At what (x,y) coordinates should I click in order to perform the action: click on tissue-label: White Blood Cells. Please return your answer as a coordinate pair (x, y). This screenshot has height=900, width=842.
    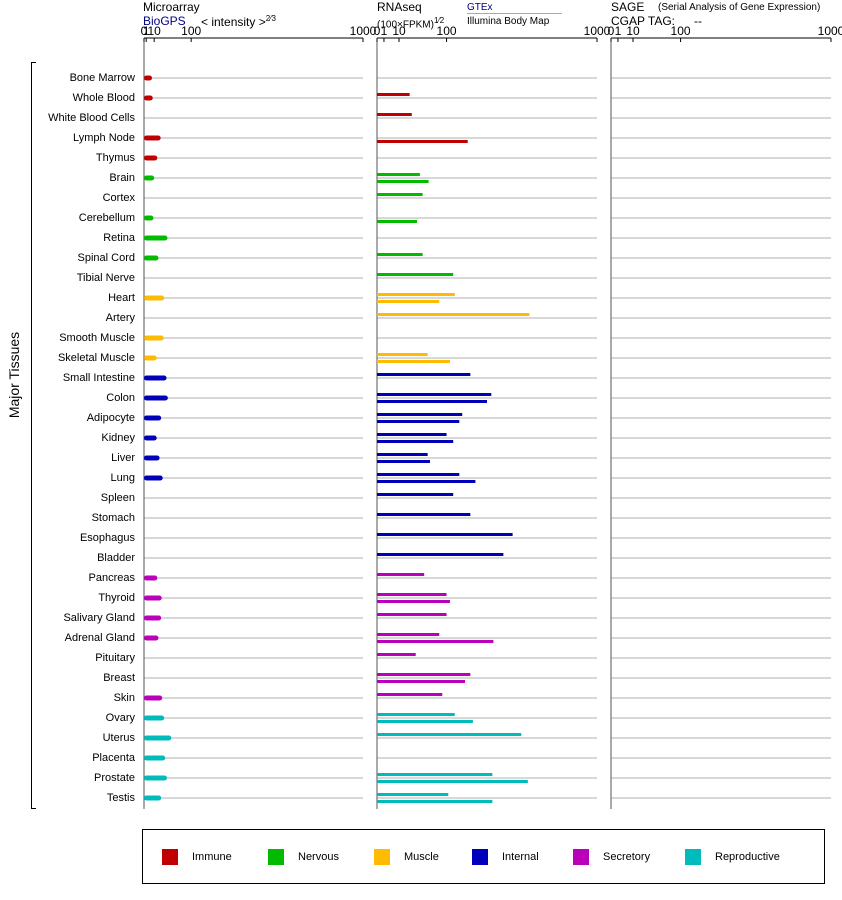
    Looking at the image, I should click on (91, 118).